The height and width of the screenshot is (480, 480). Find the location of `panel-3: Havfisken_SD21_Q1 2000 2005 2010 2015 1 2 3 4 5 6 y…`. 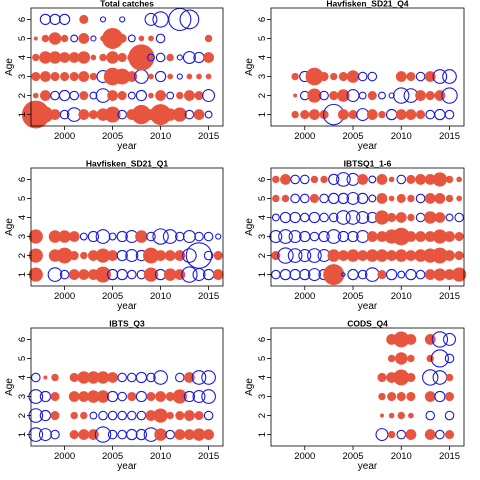

panel-3: Havfisken_SD21_Q1 2000 2005 2010 2015 1 2 3 4 5 6 y… is located at coordinates (114, 235).